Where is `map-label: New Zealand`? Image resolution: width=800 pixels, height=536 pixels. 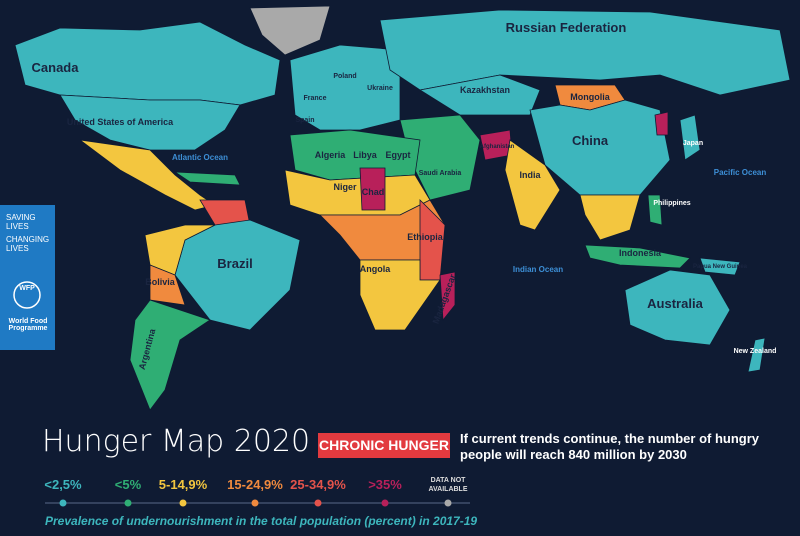
map-label: New Zealand is located at coordinates (755, 351).